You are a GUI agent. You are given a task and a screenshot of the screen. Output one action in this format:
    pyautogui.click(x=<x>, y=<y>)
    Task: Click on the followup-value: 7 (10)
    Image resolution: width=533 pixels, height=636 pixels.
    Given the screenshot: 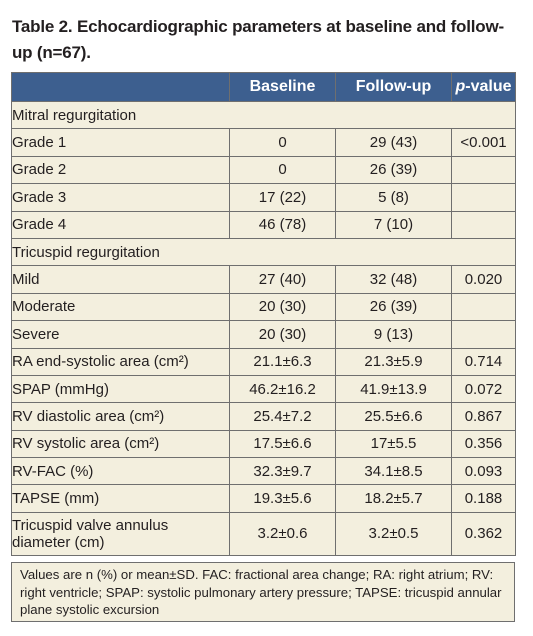 What is the action you would take?
    pyautogui.click(x=393, y=224)
    